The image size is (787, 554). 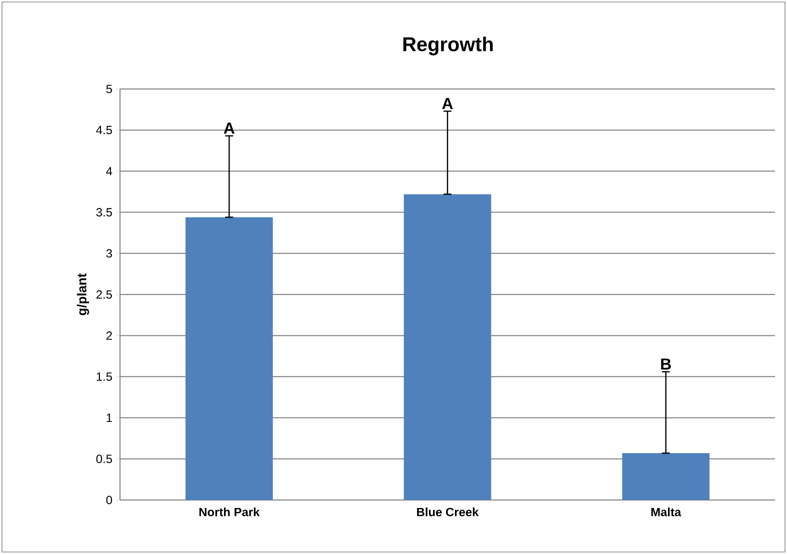 What do you see at coordinates (109, 253) in the screenshot?
I see `y-tick-label: 3` at bounding box center [109, 253].